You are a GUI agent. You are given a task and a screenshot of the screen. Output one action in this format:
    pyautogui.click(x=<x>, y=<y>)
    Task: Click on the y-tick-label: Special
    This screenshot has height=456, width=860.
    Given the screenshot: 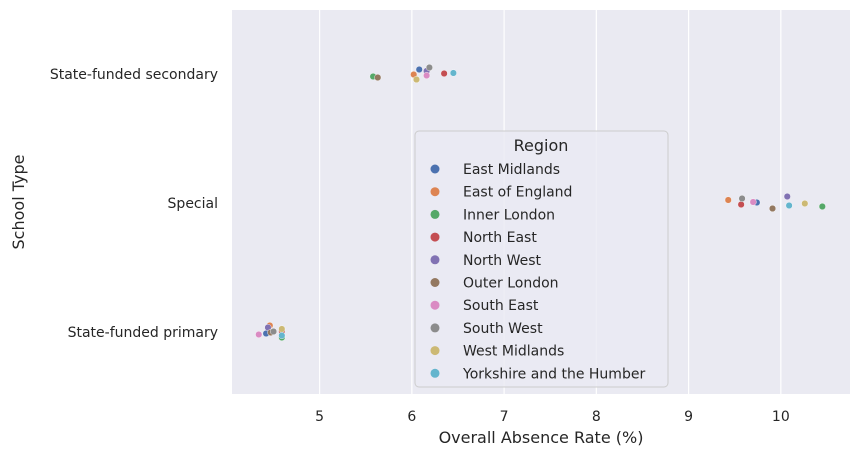 What is the action you would take?
    pyautogui.click(x=193, y=204)
    